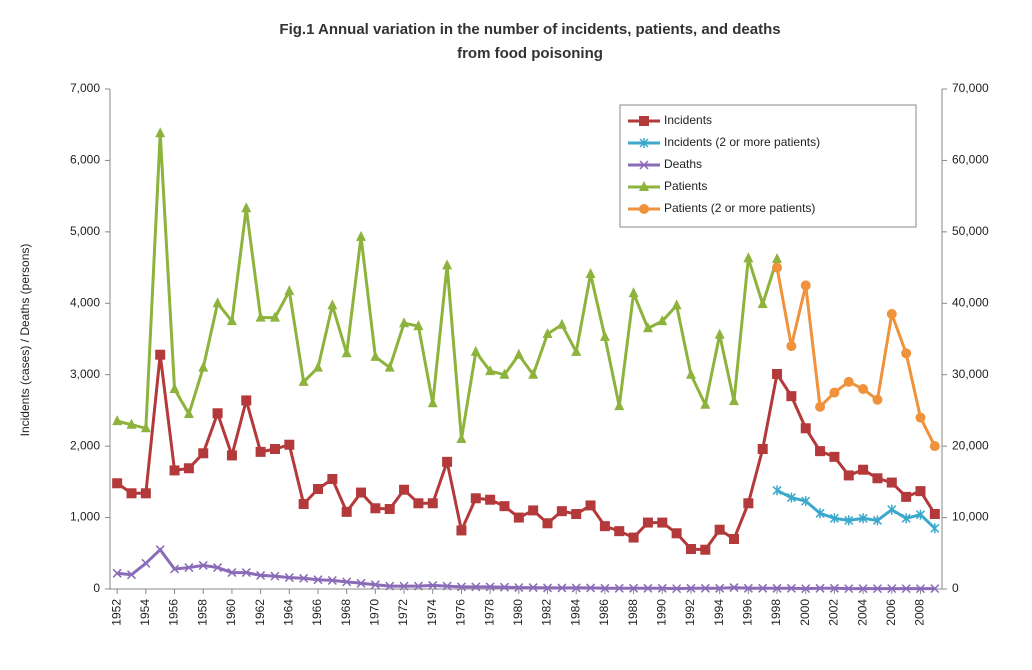  Describe the element at coordinates (920, 612) in the screenshot. I see `x-tick-label: 2008` at that location.